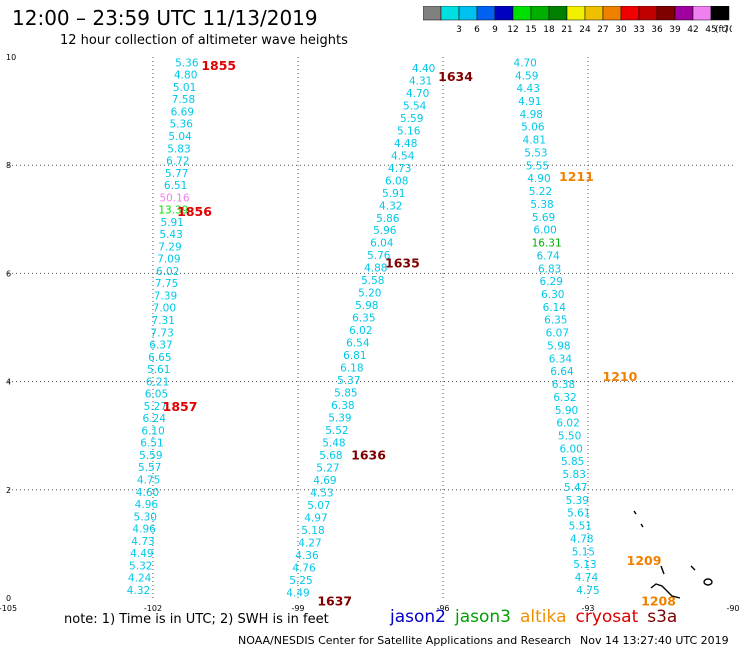 The height and width of the screenshot is (650, 740). Describe the element at coordinates (180, 137) in the screenshot. I see `wave-height-value: 5.04` at that location.